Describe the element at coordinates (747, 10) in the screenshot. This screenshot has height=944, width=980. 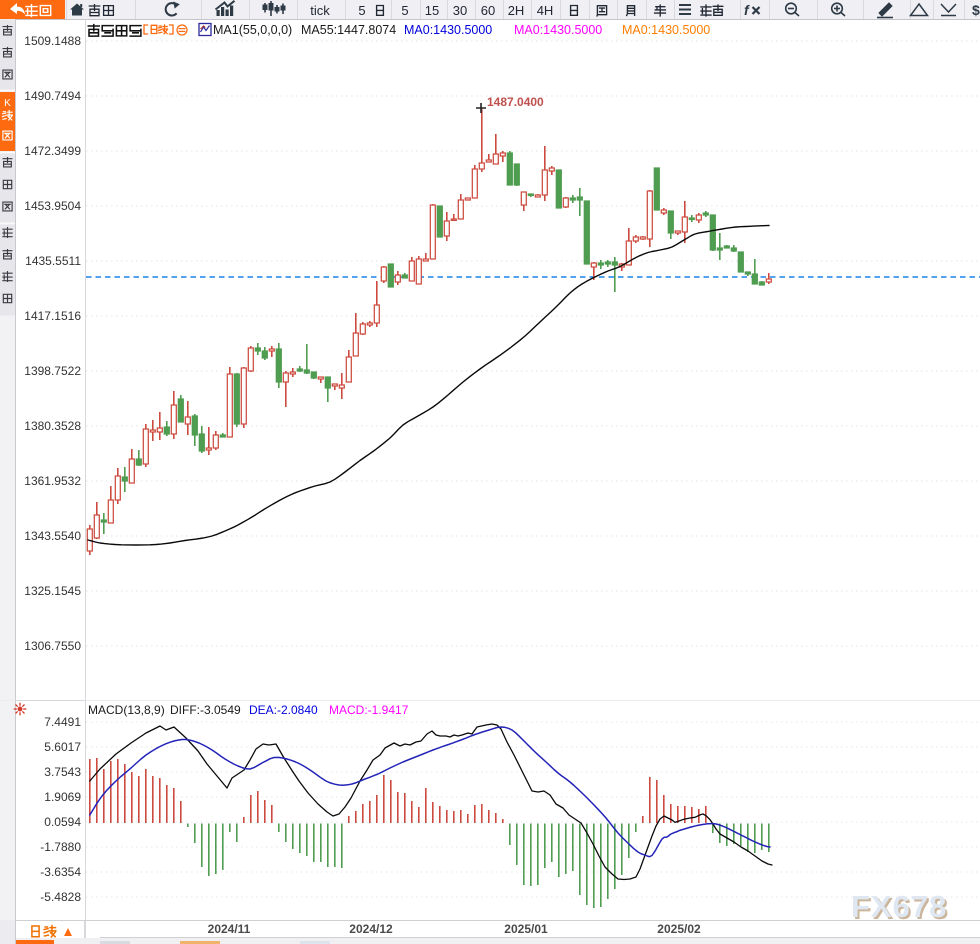
I see `svg-text: f` at that location.